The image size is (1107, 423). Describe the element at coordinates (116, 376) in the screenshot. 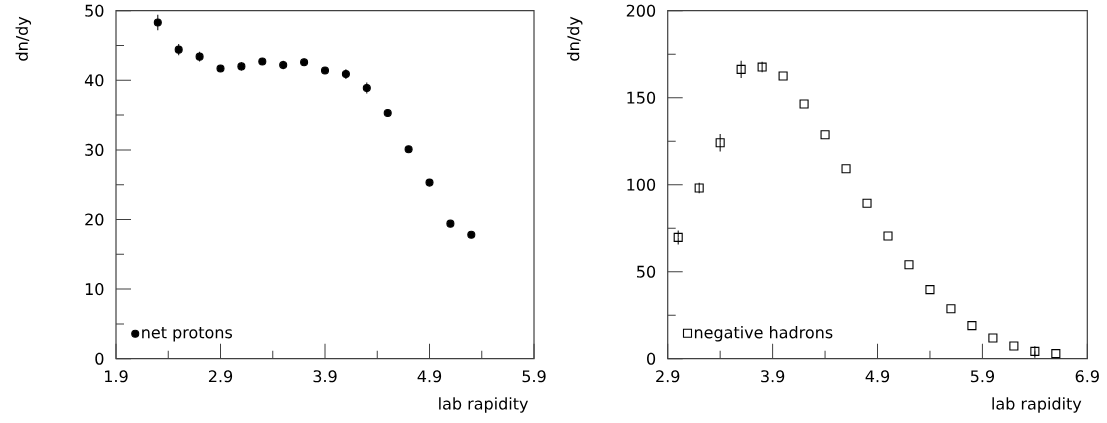

I see `x-tick-label: 1.9` at that location.